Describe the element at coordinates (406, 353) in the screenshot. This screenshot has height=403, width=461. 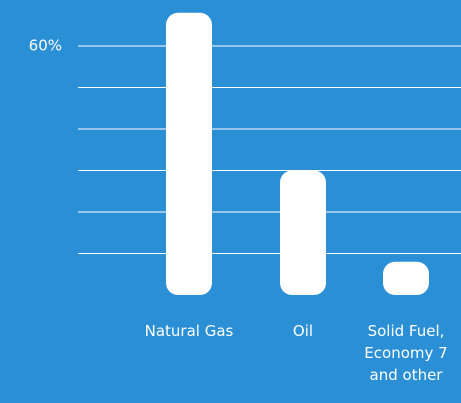
I see `x-tick-label: Solid Fuel, Economy 7 and other` at that location.